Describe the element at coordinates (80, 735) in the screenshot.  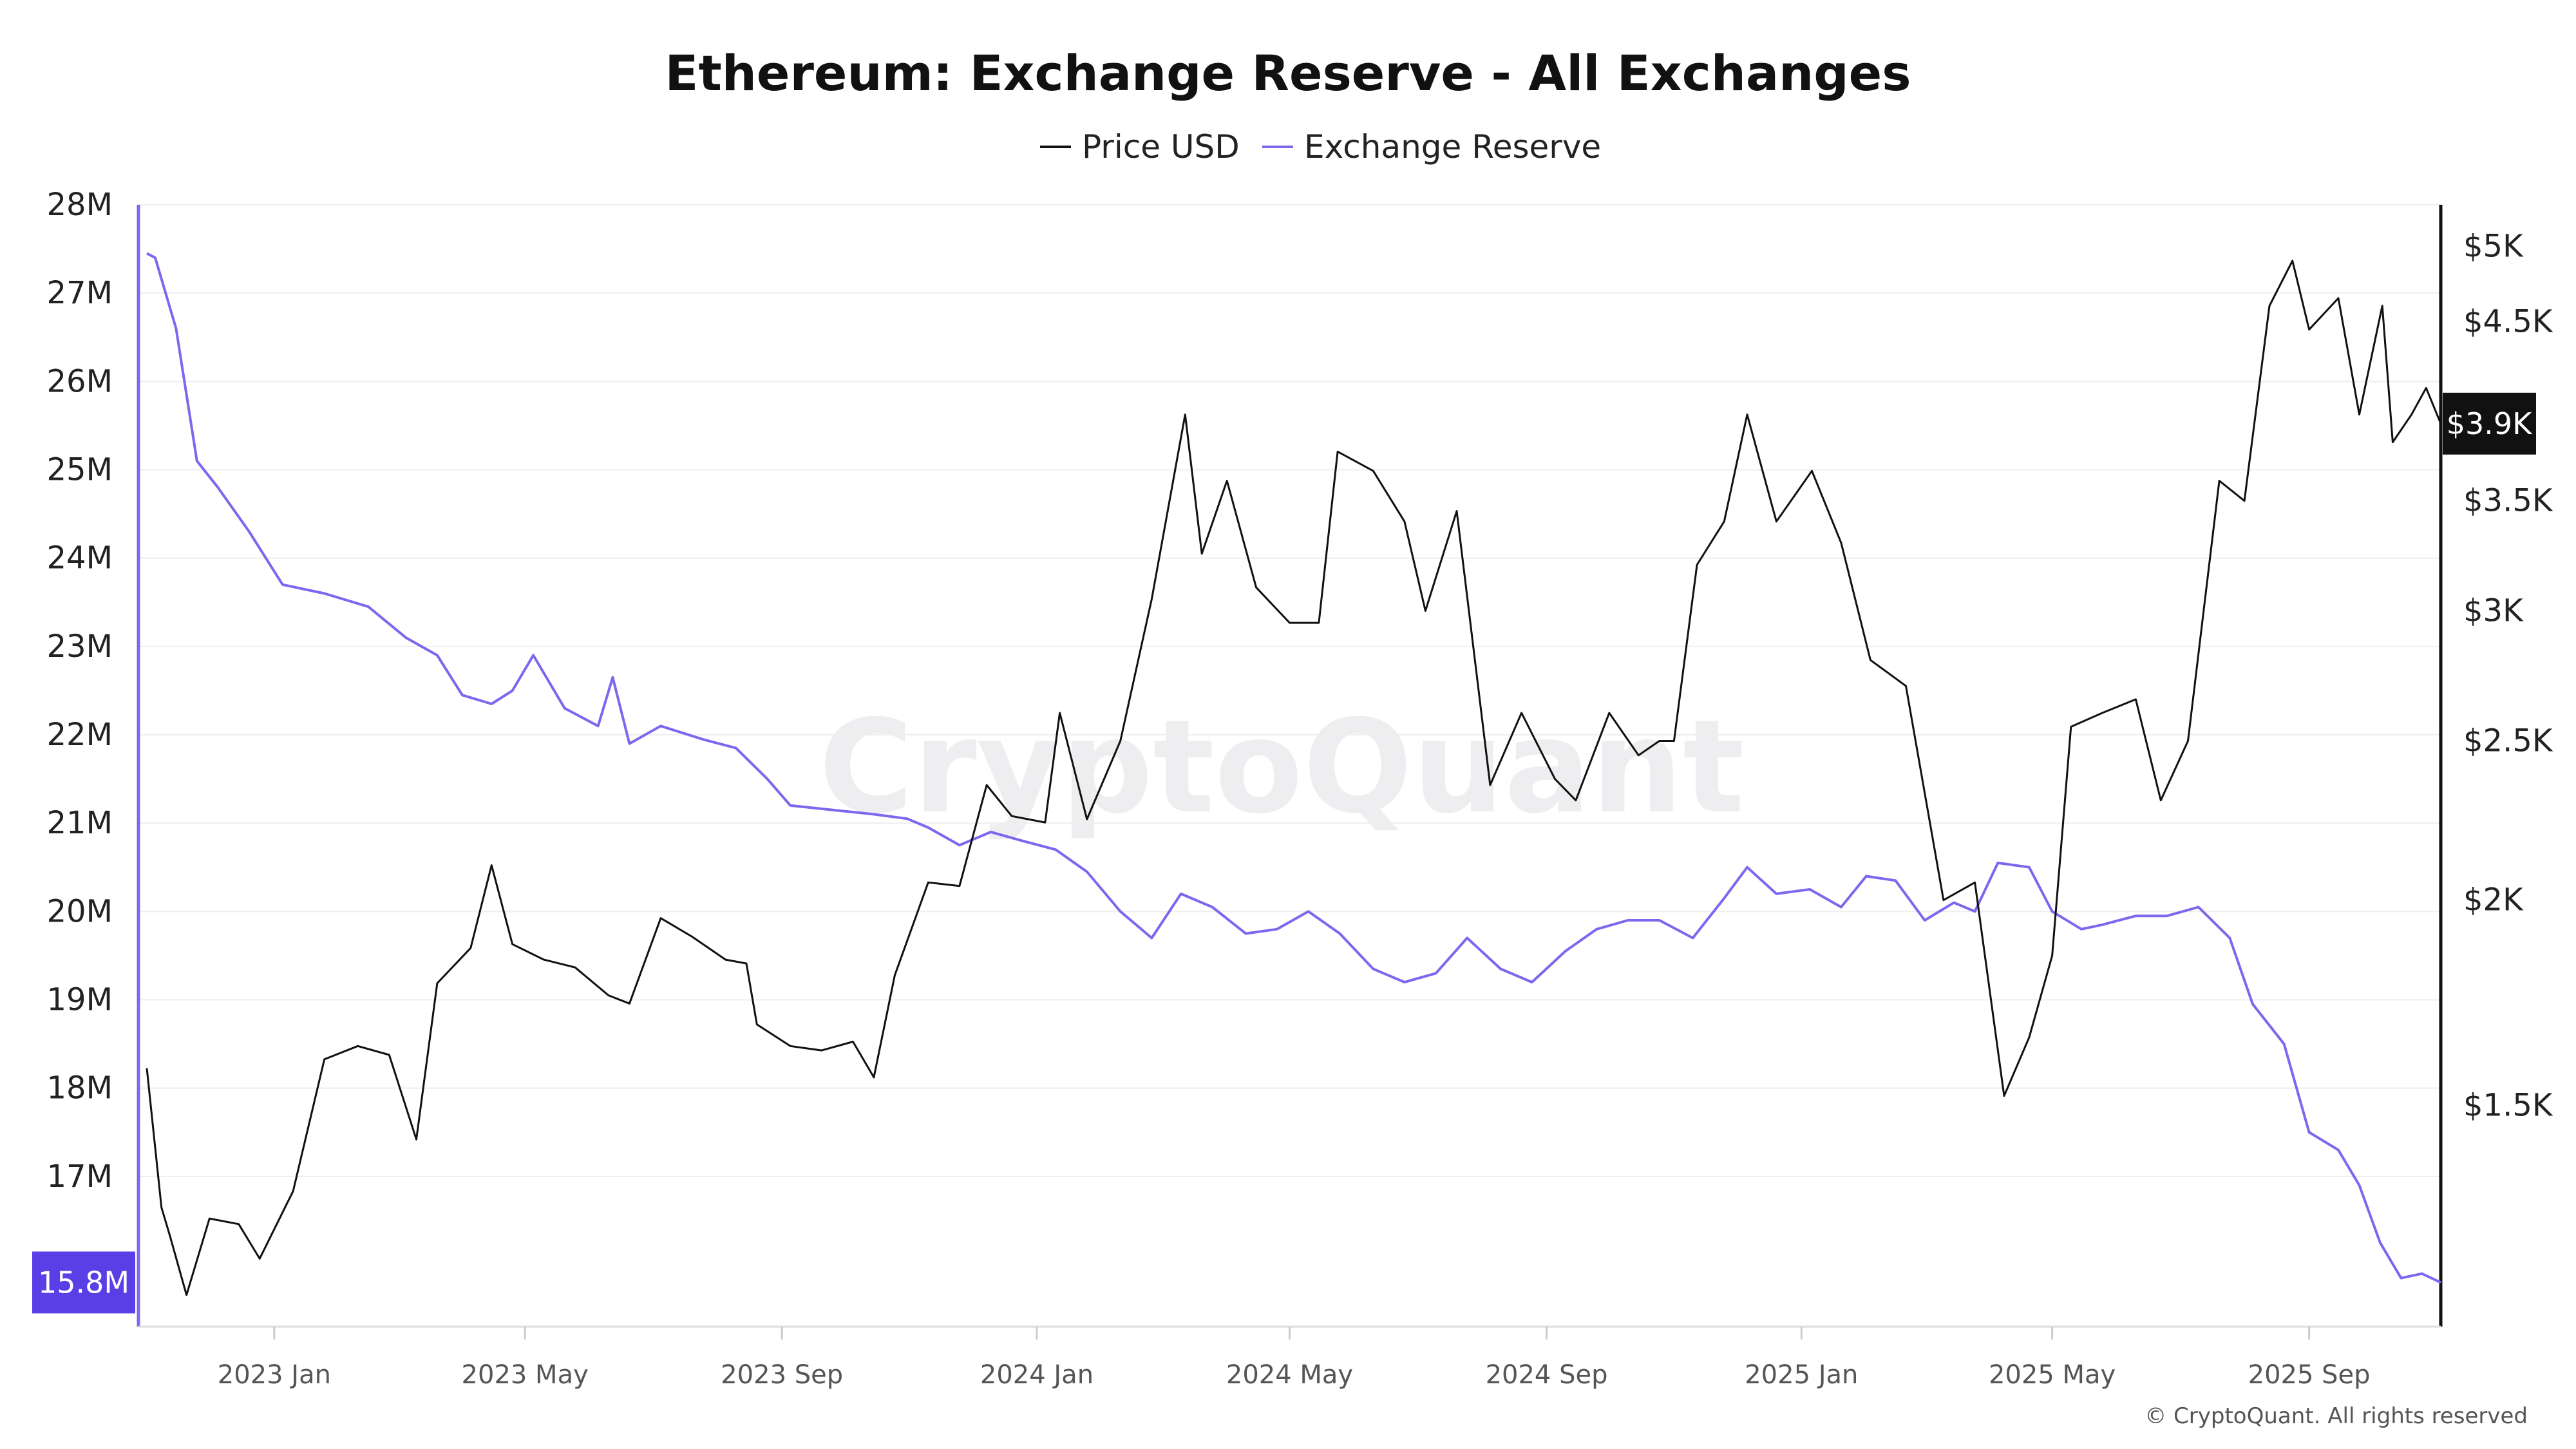
I see `y-left-tick-label: 22M` at that location.